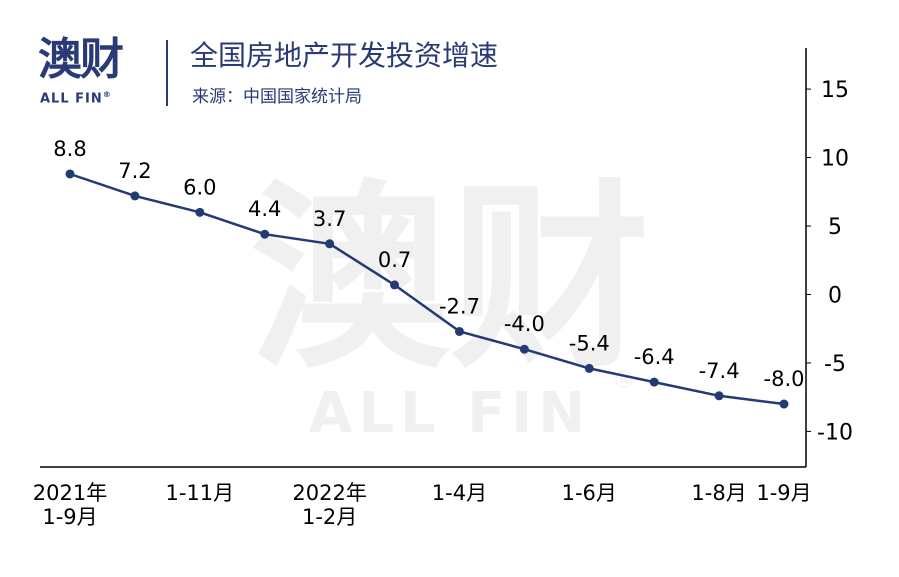  Describe the element at coordinates (589, 493) in the screenshot. I see `x-tick-label: 1-6月` at that location.